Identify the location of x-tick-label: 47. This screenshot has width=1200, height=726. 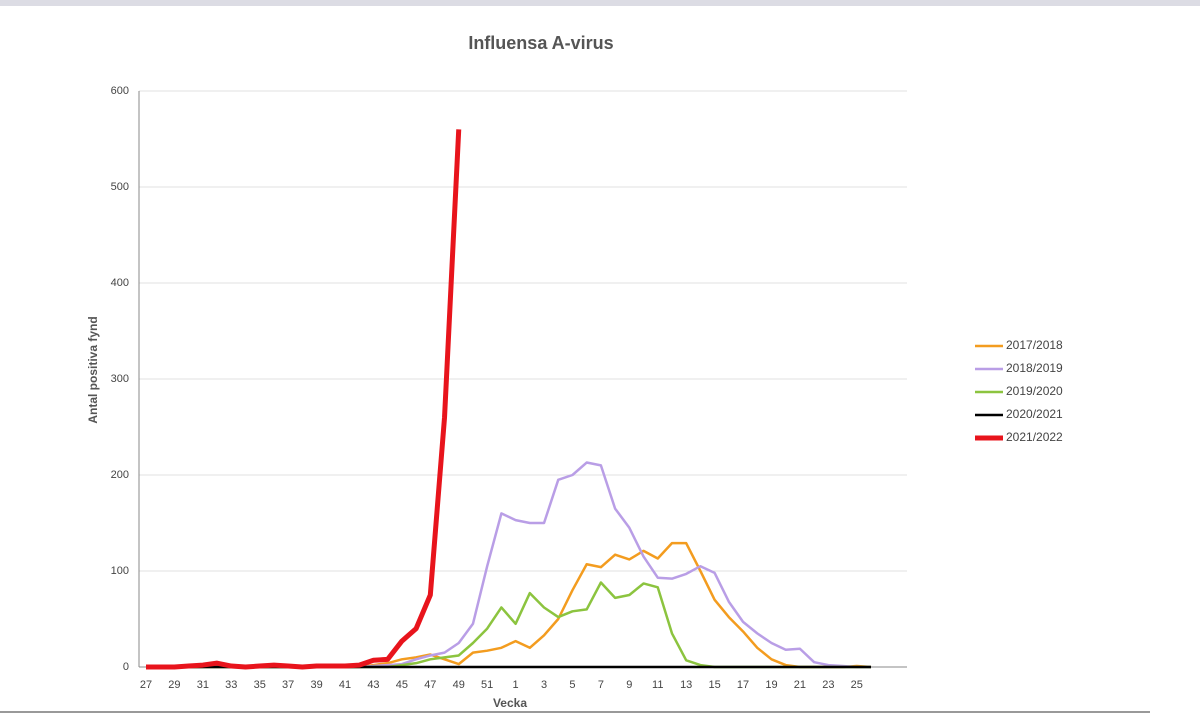
(430, 685).